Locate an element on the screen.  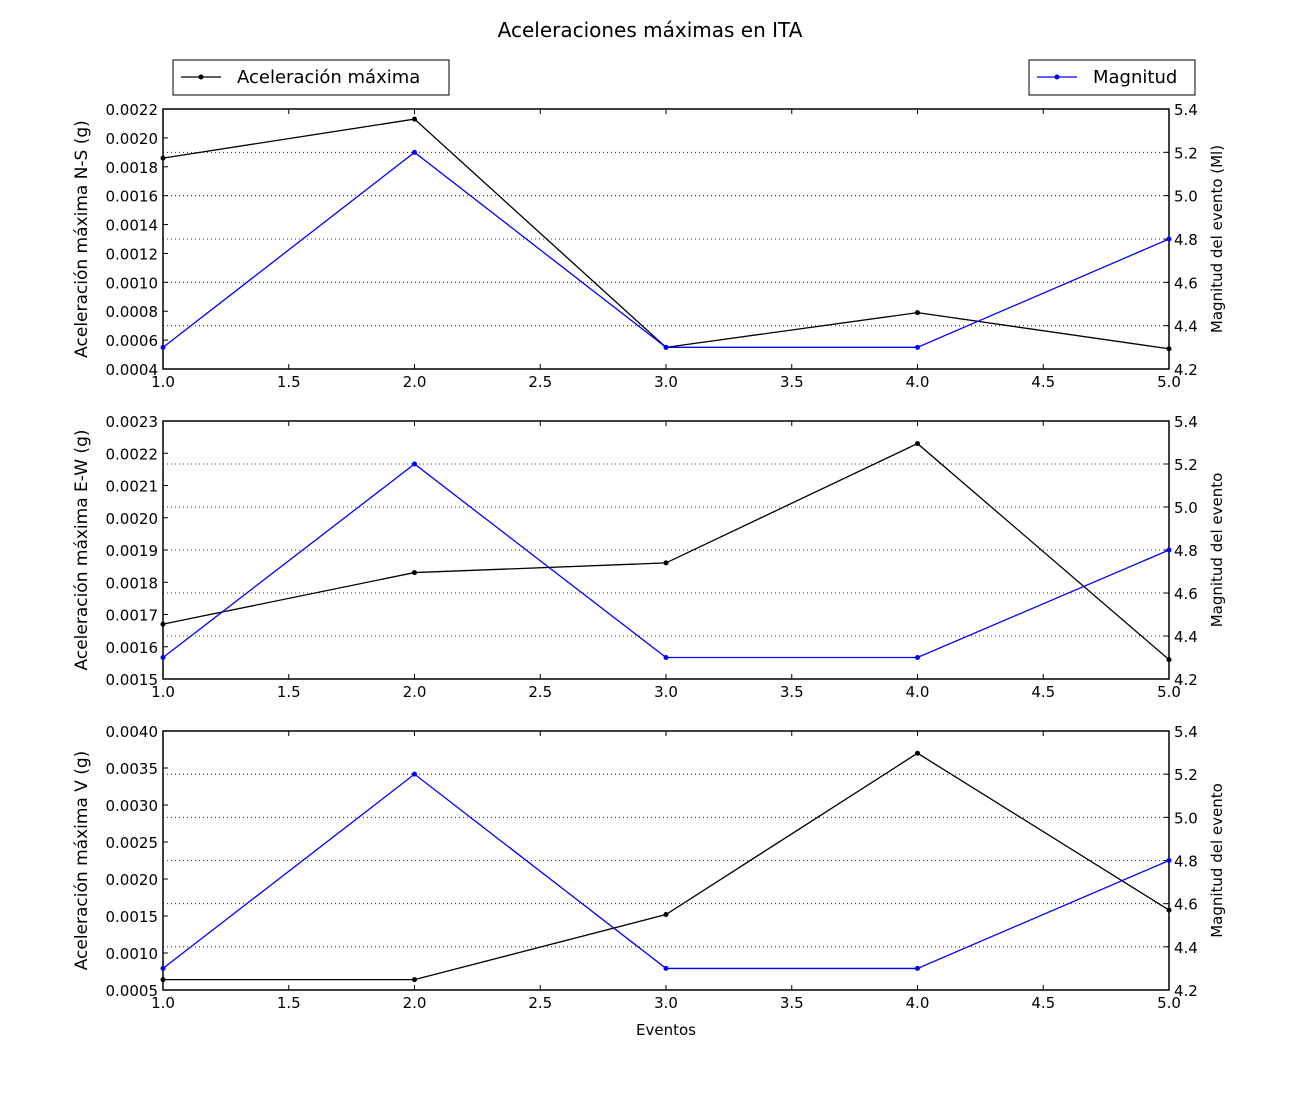
y-right-axis-label: Magnitud del evento (Ml) is located at coordinates (1217, 239).